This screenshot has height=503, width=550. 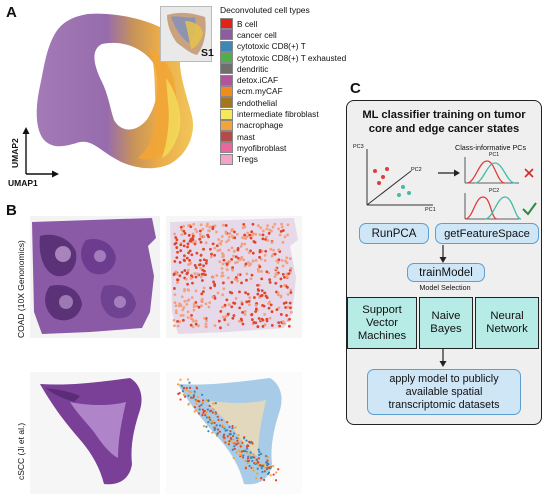 I want to click on legend-label: intermediate fibroblast, so click(x=278, y=114).